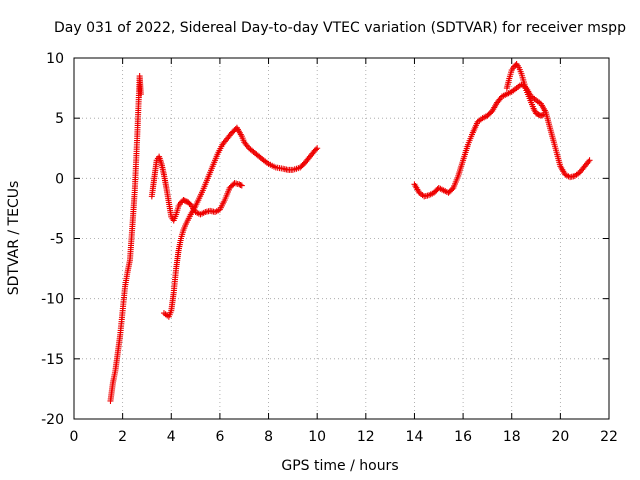  Describe the element at coordinates (219, 437) in the screenshot. I see `x-tick-label: 6` at that location.